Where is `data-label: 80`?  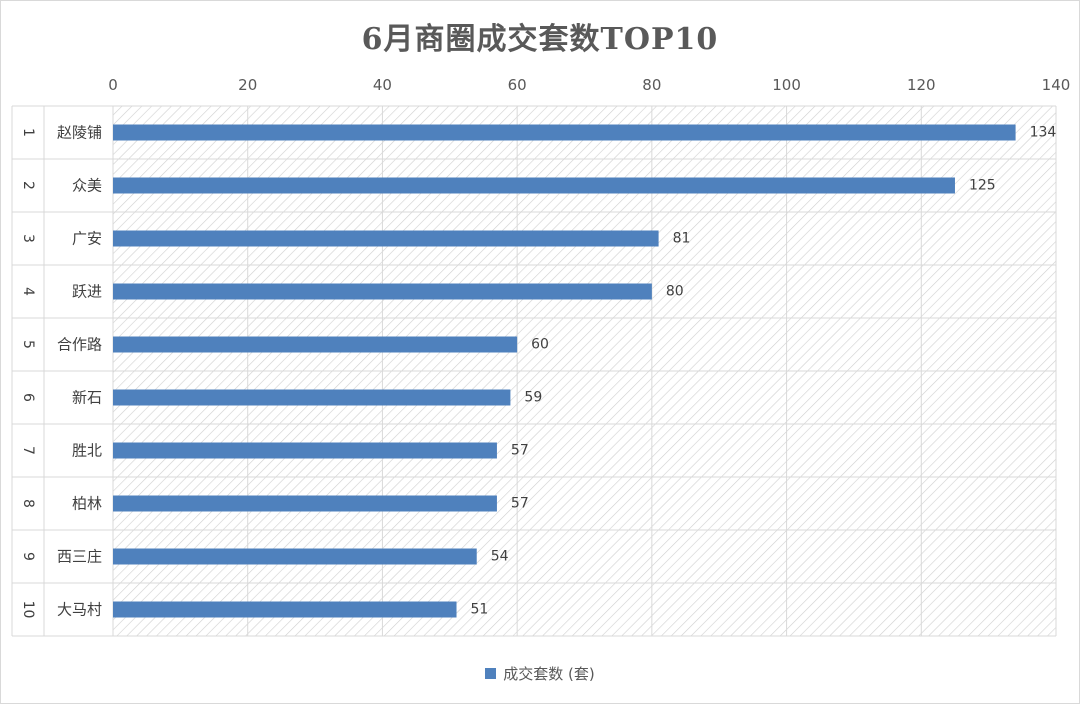
data-label: 80 is located at coordinates (675, 292).